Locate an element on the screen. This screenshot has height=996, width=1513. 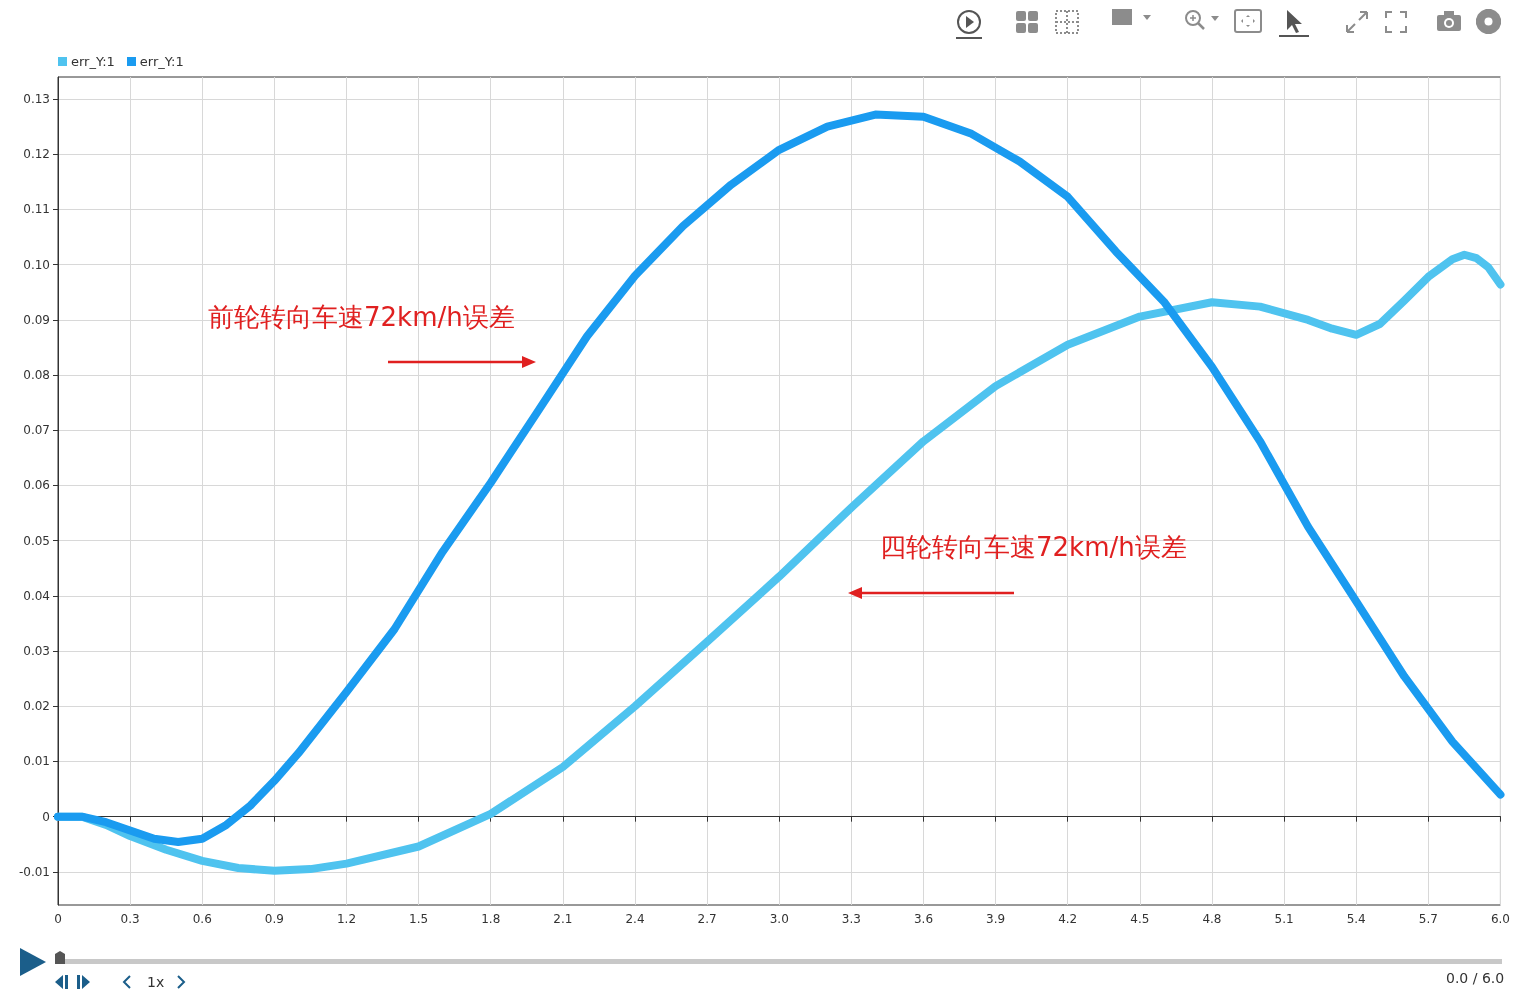
y-tick-label: 0.11 is located at coordinates (36, 209).